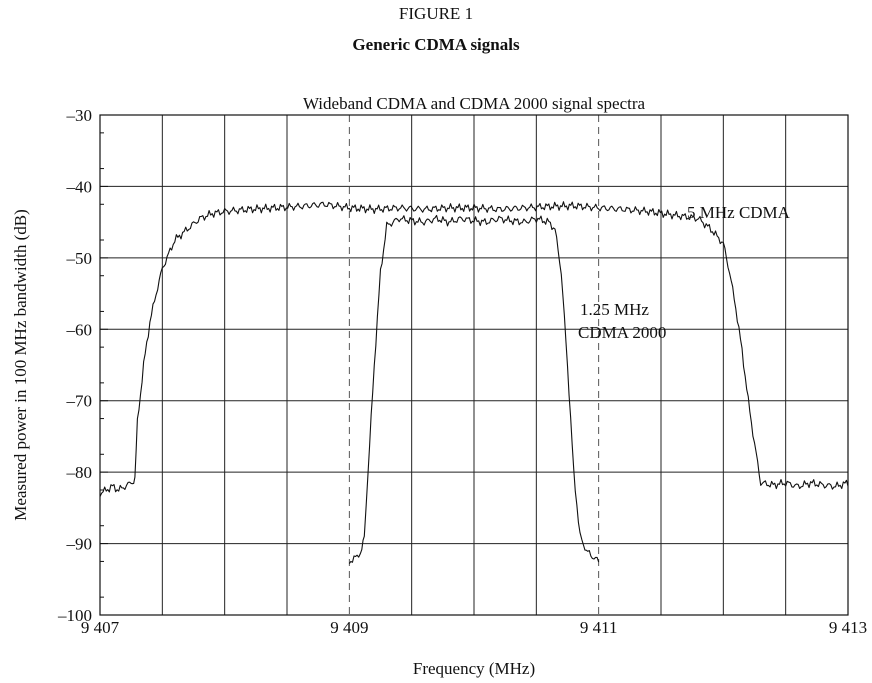 This screenshot has height=683, width=872. Describe the element at coordinates (474, 668) in the screenshot. I see `x-axis-label: Frequency (MHz)` at that location.